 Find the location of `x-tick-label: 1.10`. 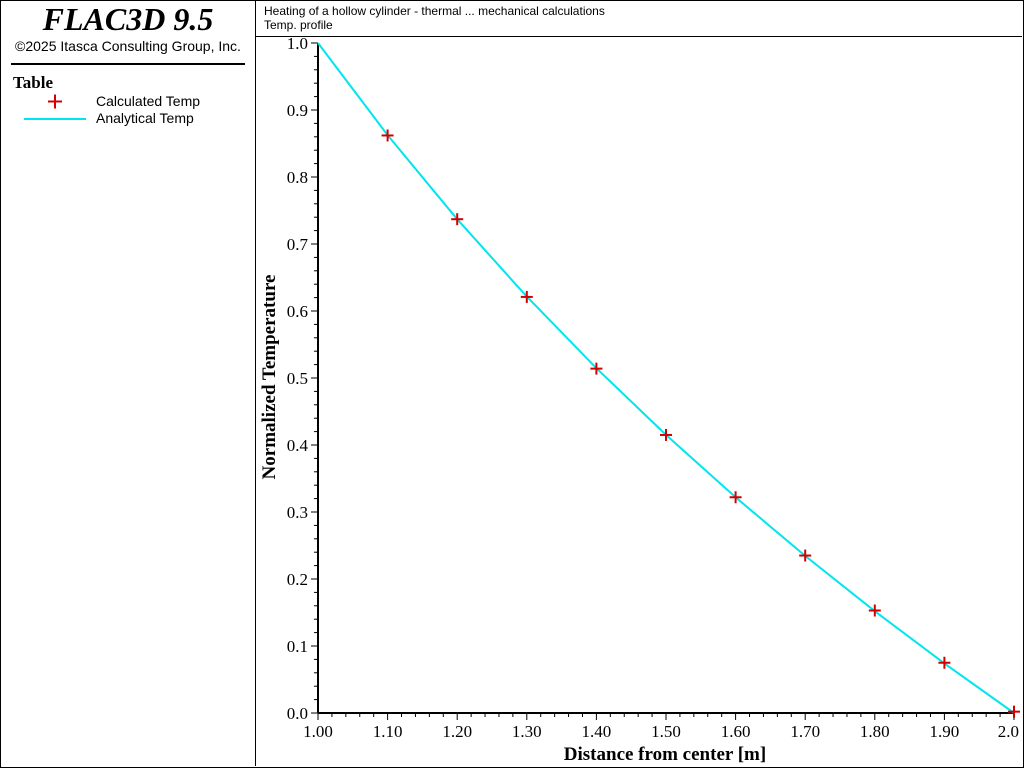

x-tick-label: 1.10 is located at coordinates (388, 731).